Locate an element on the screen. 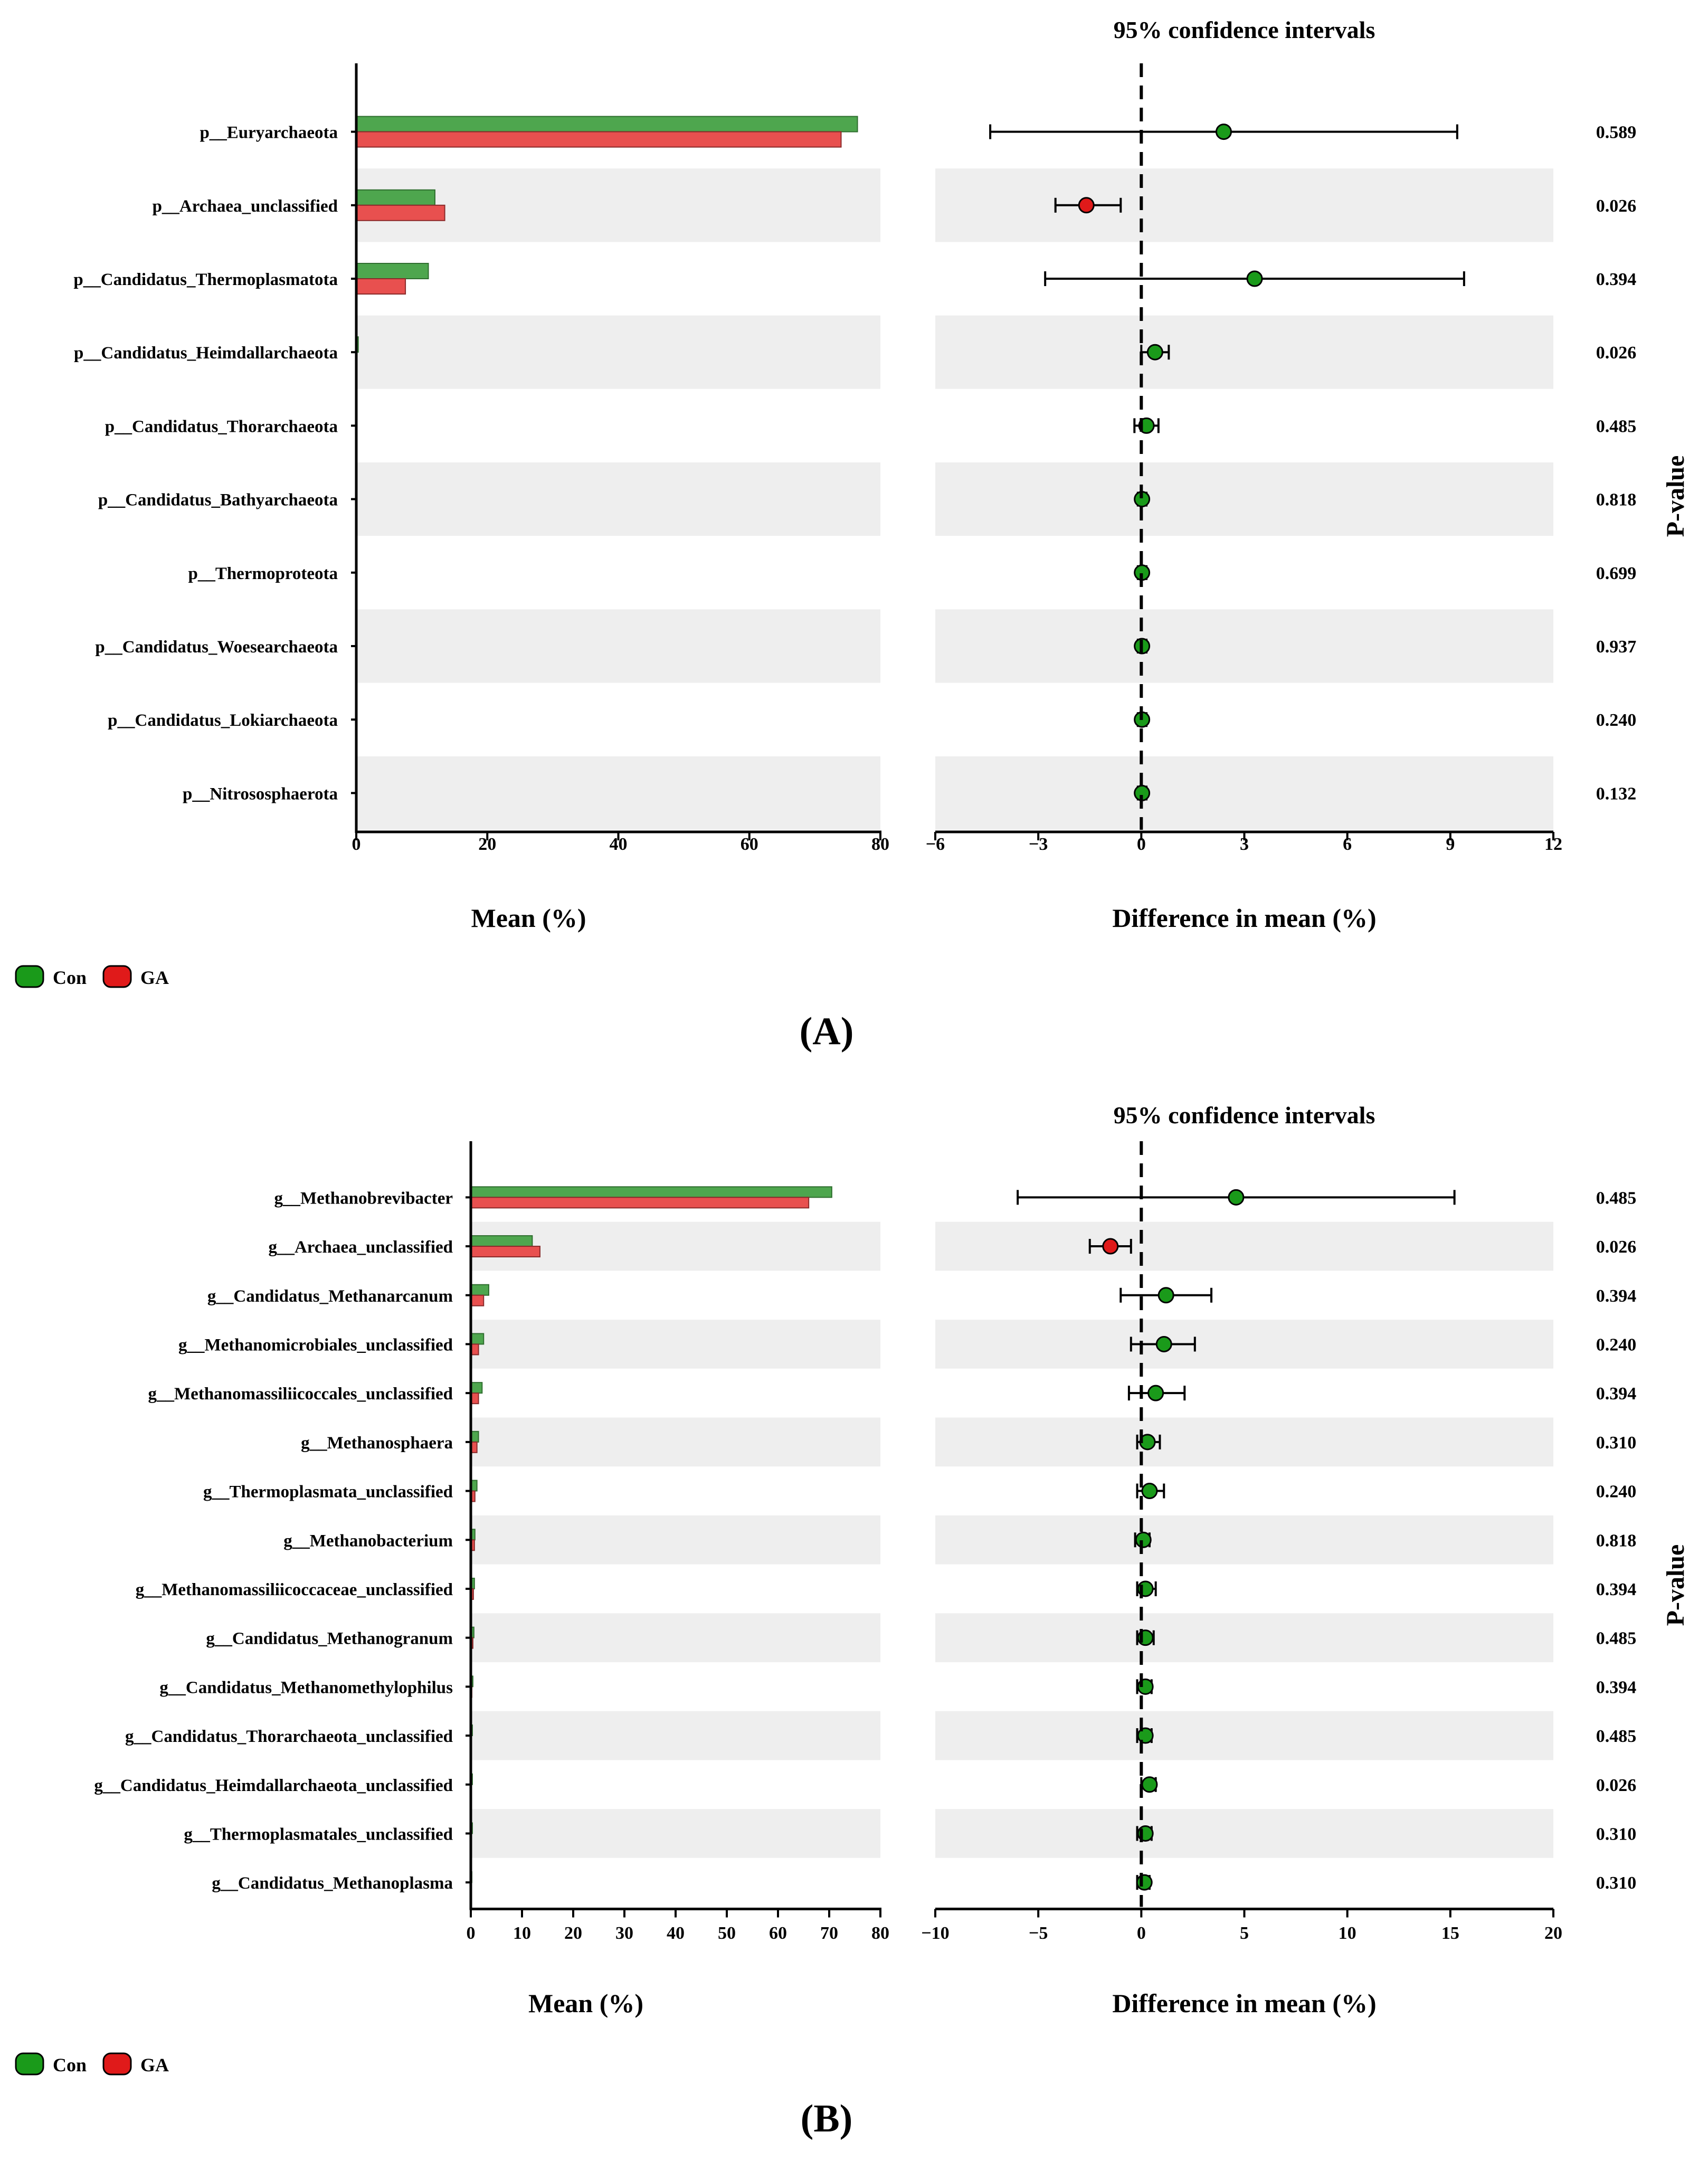 This screenshot has height=2170, width=1708. category-label: g__Thermoplasmata_unclassified is located at coordinates (328, 1492).